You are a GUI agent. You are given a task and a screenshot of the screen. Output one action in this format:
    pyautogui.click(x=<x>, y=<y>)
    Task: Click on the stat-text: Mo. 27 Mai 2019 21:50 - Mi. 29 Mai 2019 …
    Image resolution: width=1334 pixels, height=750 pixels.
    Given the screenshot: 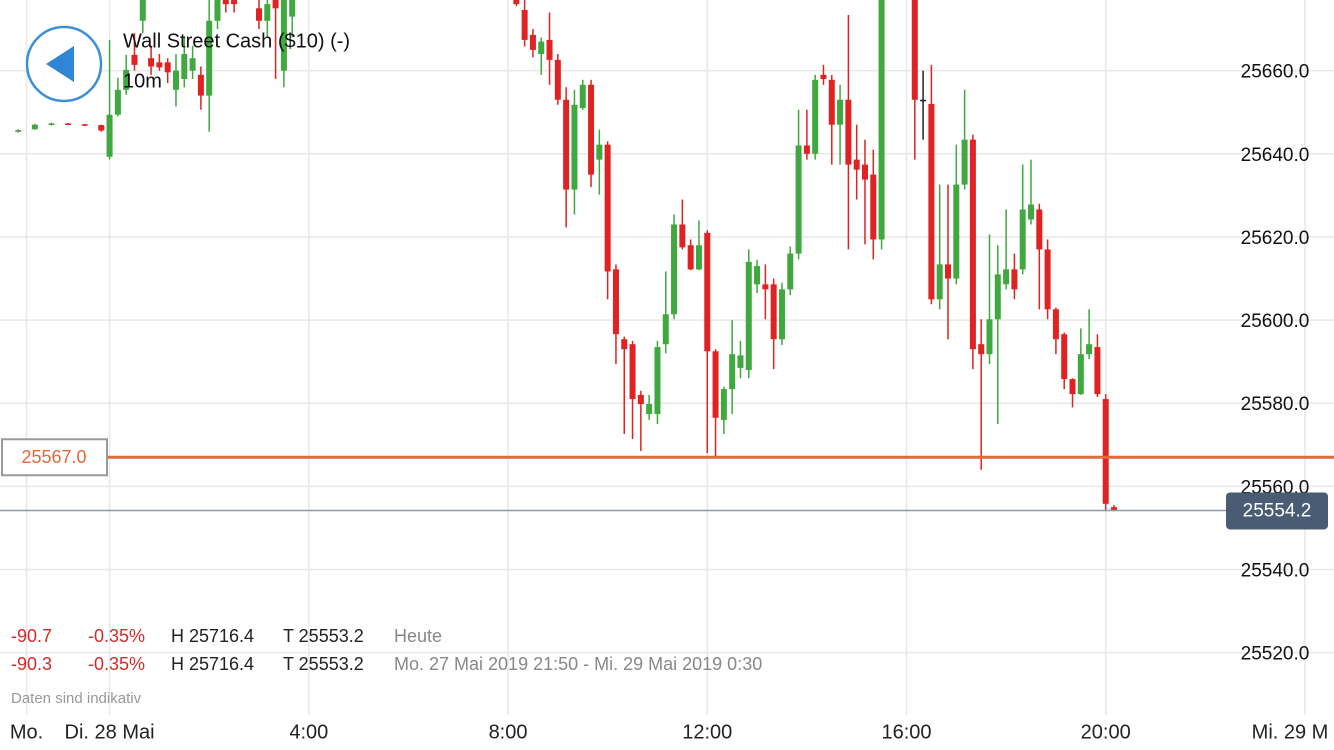 What is the action you would take?
    pyautogui.click(x=578, y=664)
    